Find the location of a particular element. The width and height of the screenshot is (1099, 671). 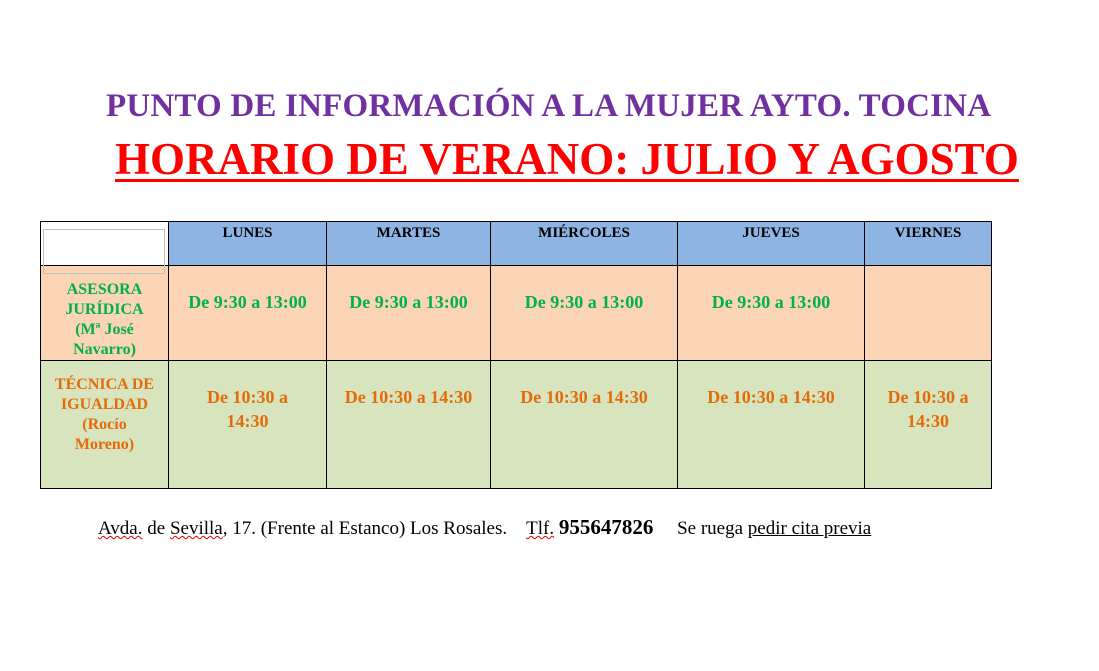

row-label-text: ASESORA JURÍDICA (Mª José Navarro) is located at coordinates (104, 319).